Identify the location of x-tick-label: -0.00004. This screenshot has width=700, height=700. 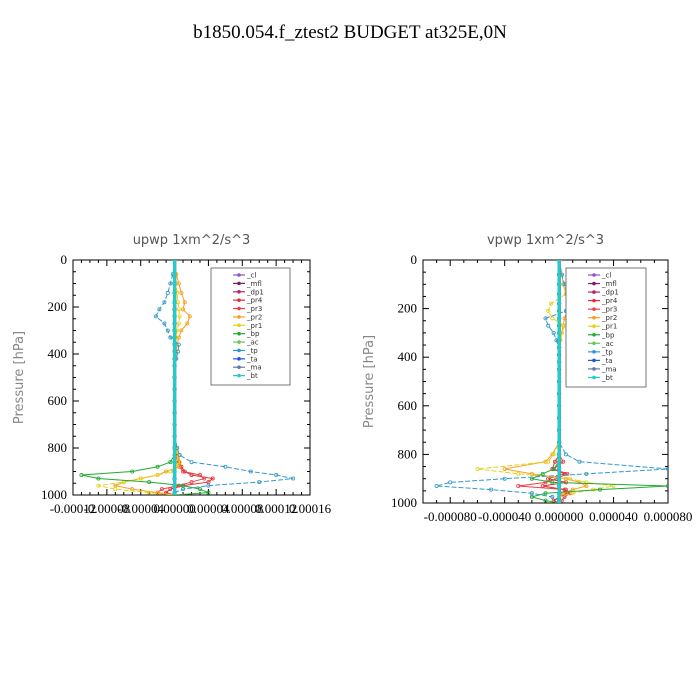
(140, 508).